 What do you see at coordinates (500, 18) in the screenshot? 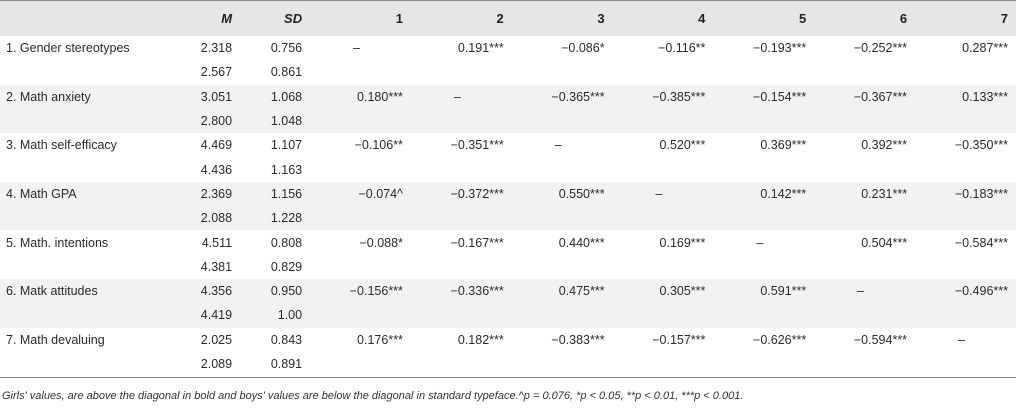
I see `header-col-2: 2` at bounding box center [500, 18].